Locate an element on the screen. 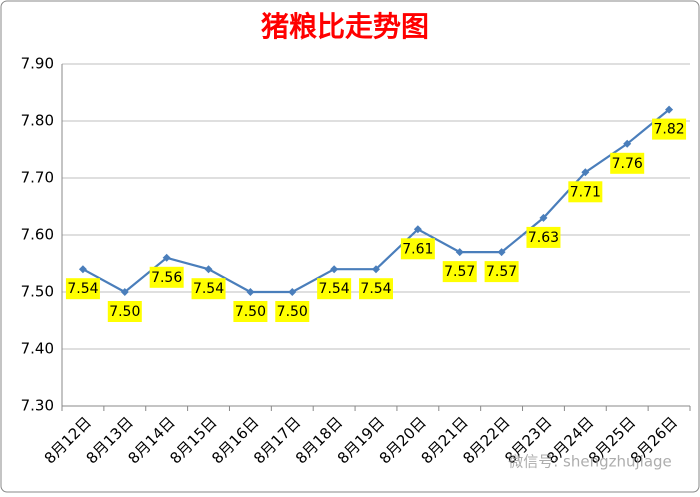 The image size is (700, 497). y-tick-label: 7.70 is located at coordinates (37, 178).